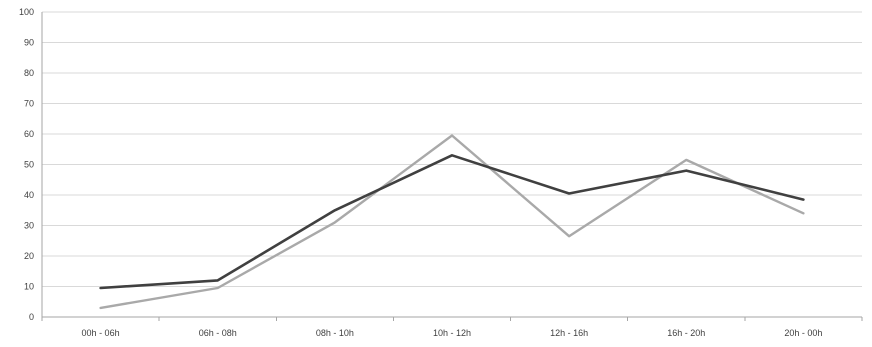 Image resolution: width=872 pixels, height=347 pixels. What do you see at coordinates (29, 73) in the screenshot?
I see `y-tick-label: 80` at bounding box center [29, 73].